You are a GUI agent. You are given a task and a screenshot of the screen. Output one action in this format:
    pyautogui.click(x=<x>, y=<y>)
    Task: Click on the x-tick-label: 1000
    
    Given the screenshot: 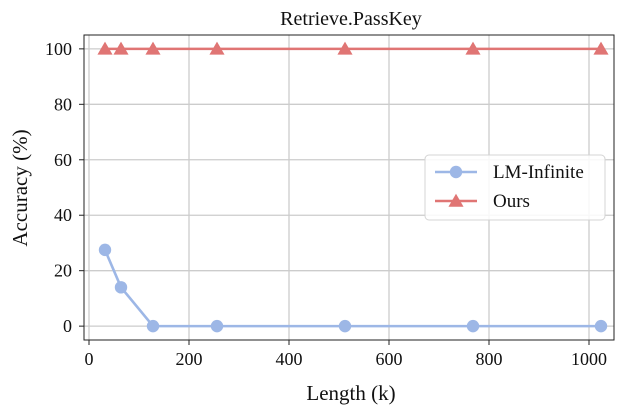 What is the action you would take?
    pyautogui.click(x=589, y=359)
    